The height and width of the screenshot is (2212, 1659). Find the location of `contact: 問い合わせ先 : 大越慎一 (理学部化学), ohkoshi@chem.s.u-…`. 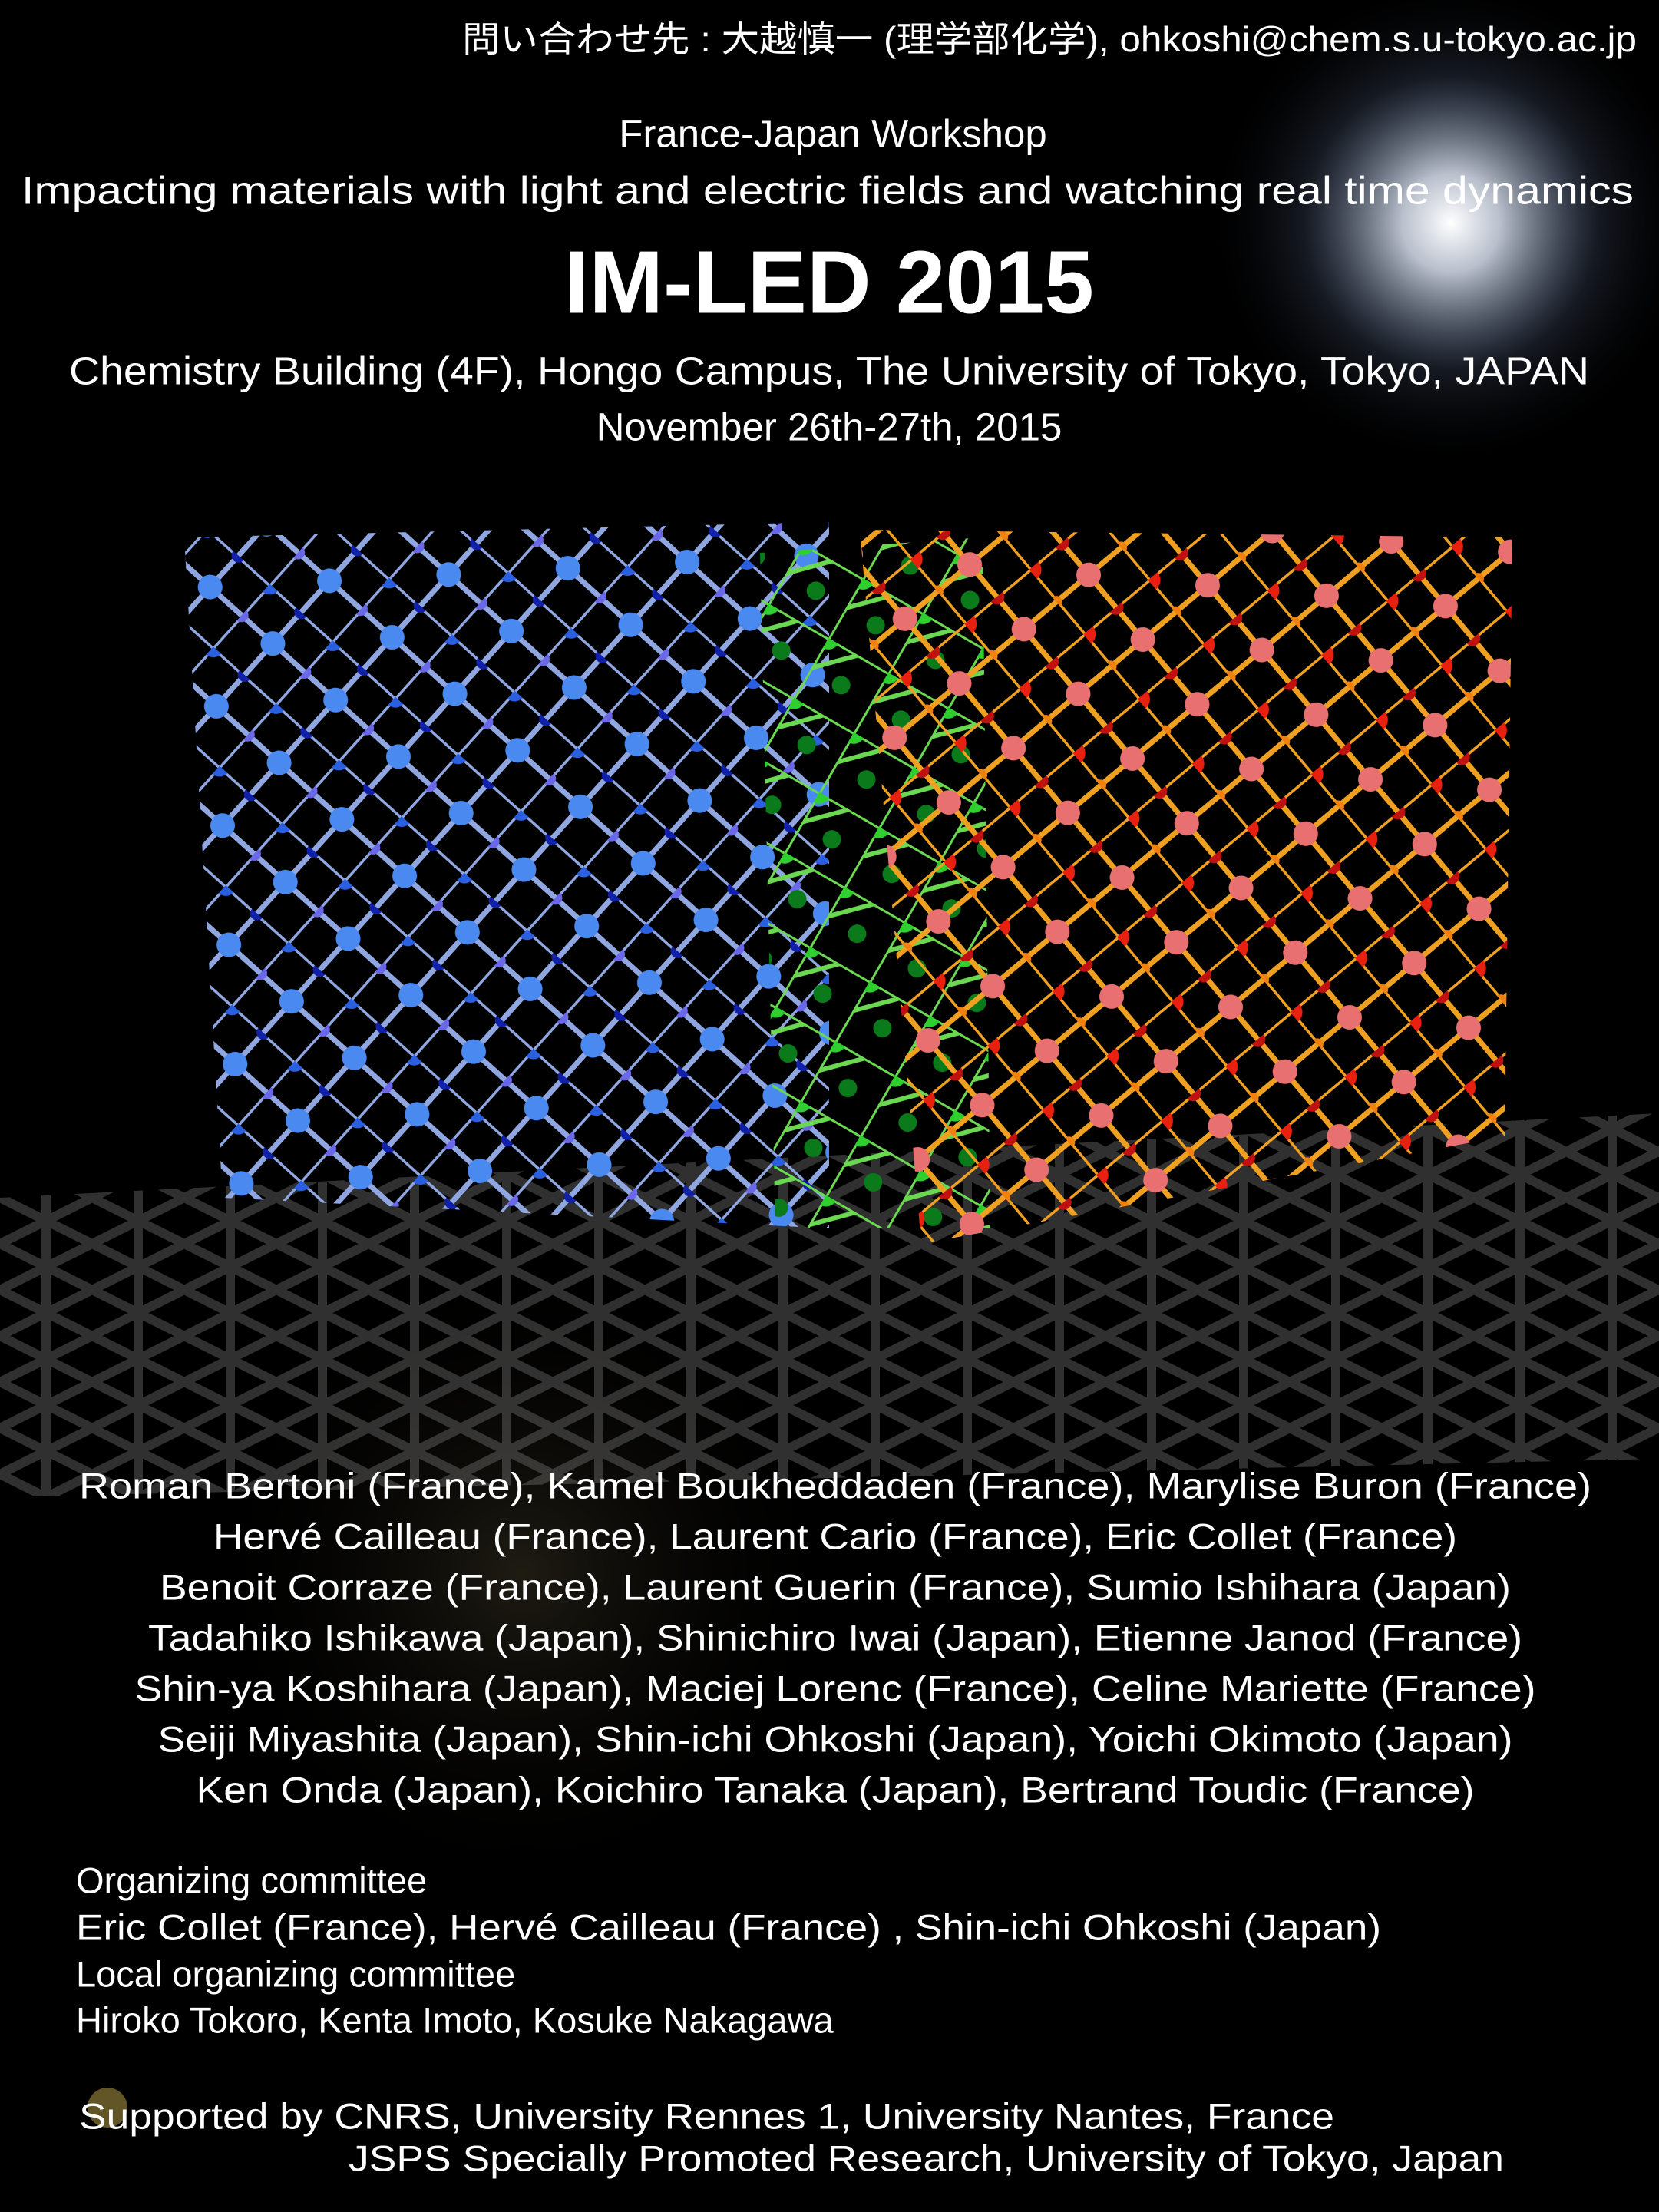

contact: 問い合わせ先 : 大越慎一 (理学部化学), ohkoshi@chem.s.u-… is located at coordinates (1049, 39).